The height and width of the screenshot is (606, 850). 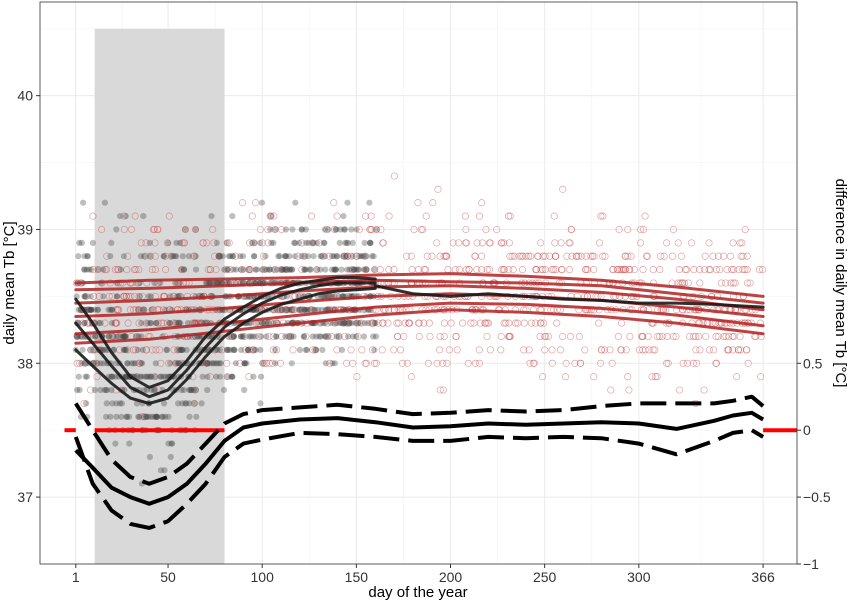 I want to click on x-tick-label: 300, so click(x=639, y=577).